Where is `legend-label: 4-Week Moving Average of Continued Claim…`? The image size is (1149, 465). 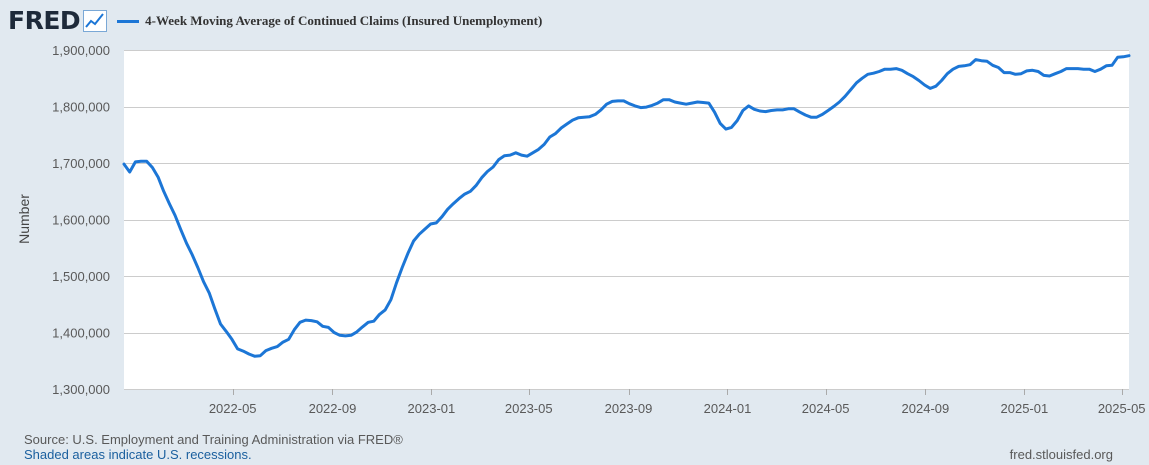
legend-label: 4-Week Moving Average of Continued Claim… is located at coordinates (344, 20).